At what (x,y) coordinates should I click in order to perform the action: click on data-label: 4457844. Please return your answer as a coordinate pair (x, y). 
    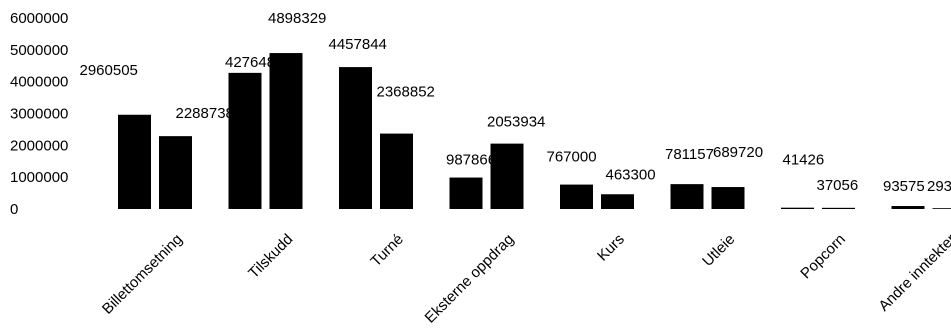
    Looking at the image, I should click on (358, 44).